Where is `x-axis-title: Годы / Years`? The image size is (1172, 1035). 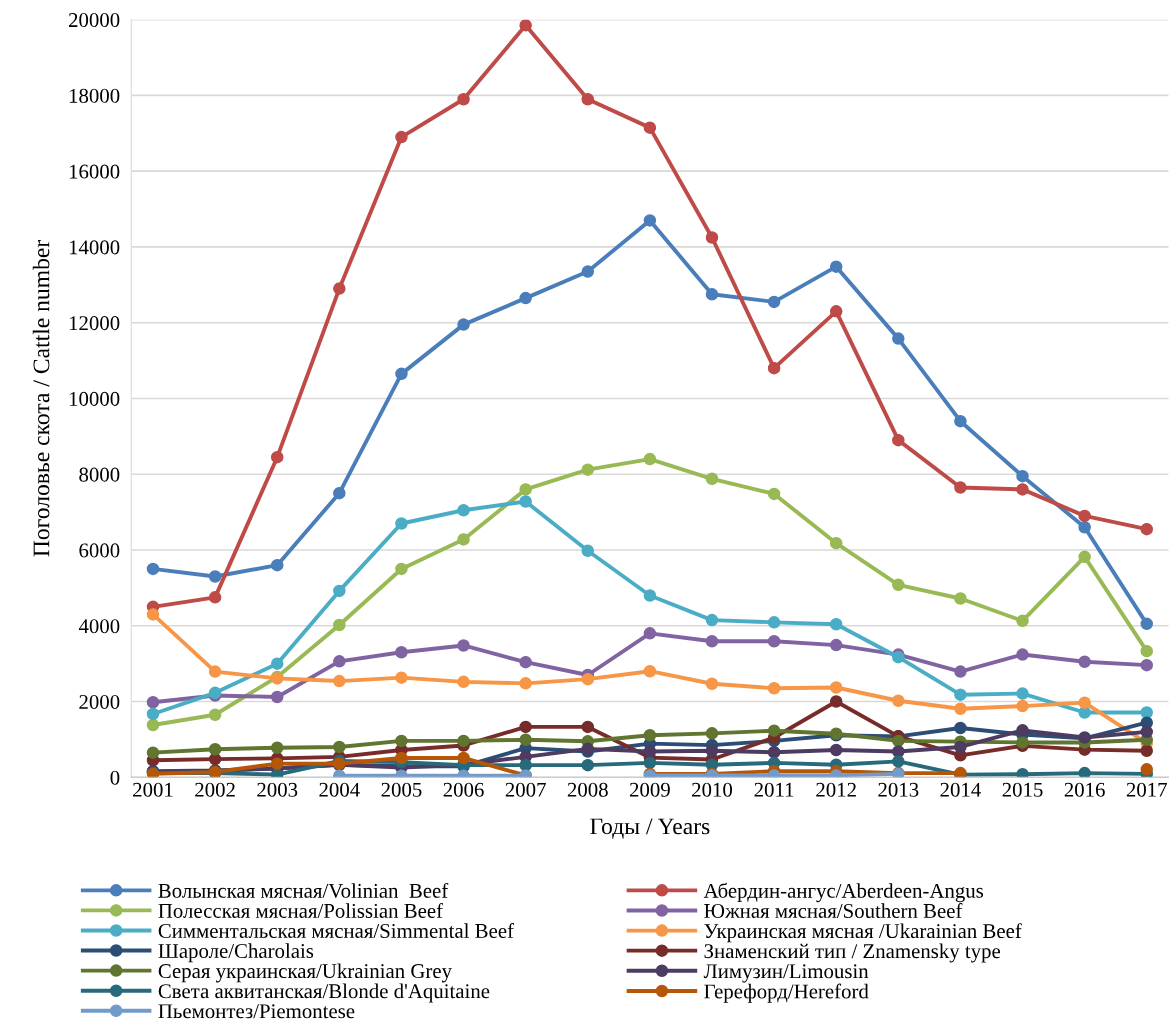
x-axis-title: Годы / Years is located at coordinates (650, 828).